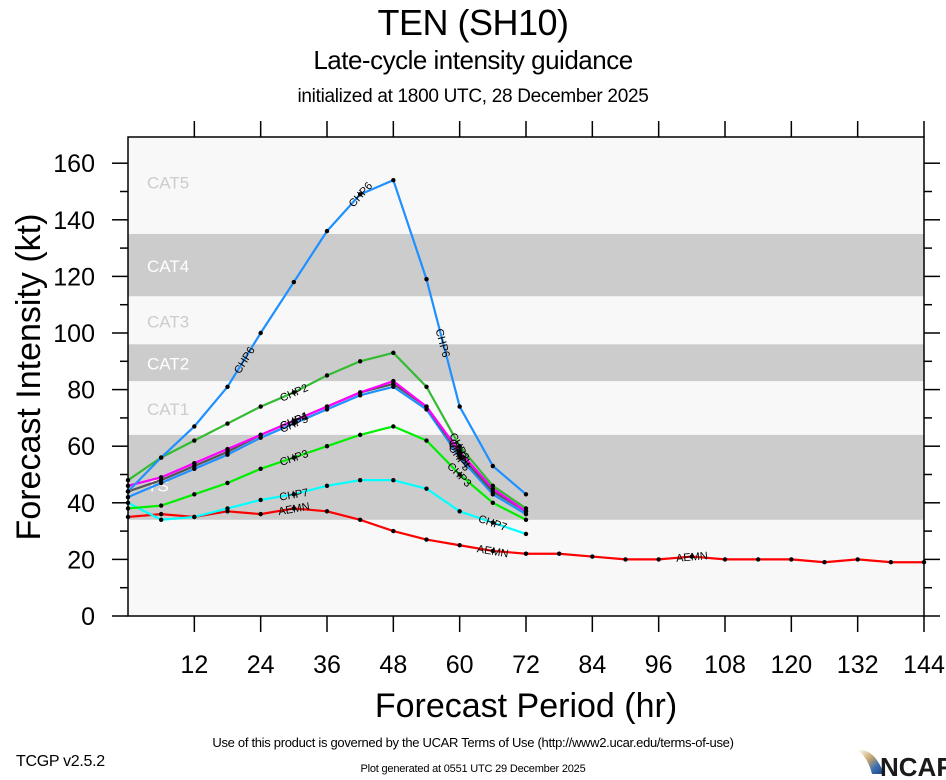 The height and width of the screenshot is (780, 946). I want to click on x-tick-label: 84, so click(592, 665).